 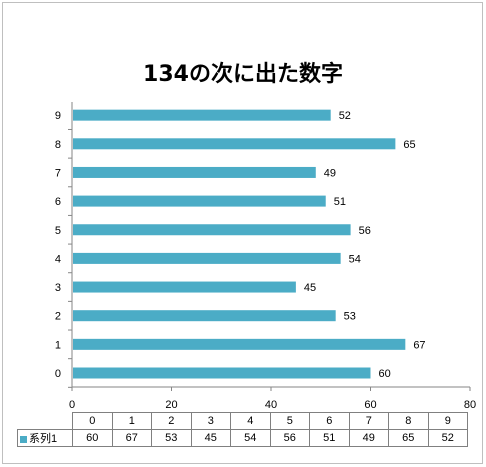 What do you see at coordinates (210, 421) in the screenshot?
I see `data-table-category: 3` at bounding box center [210, 421].